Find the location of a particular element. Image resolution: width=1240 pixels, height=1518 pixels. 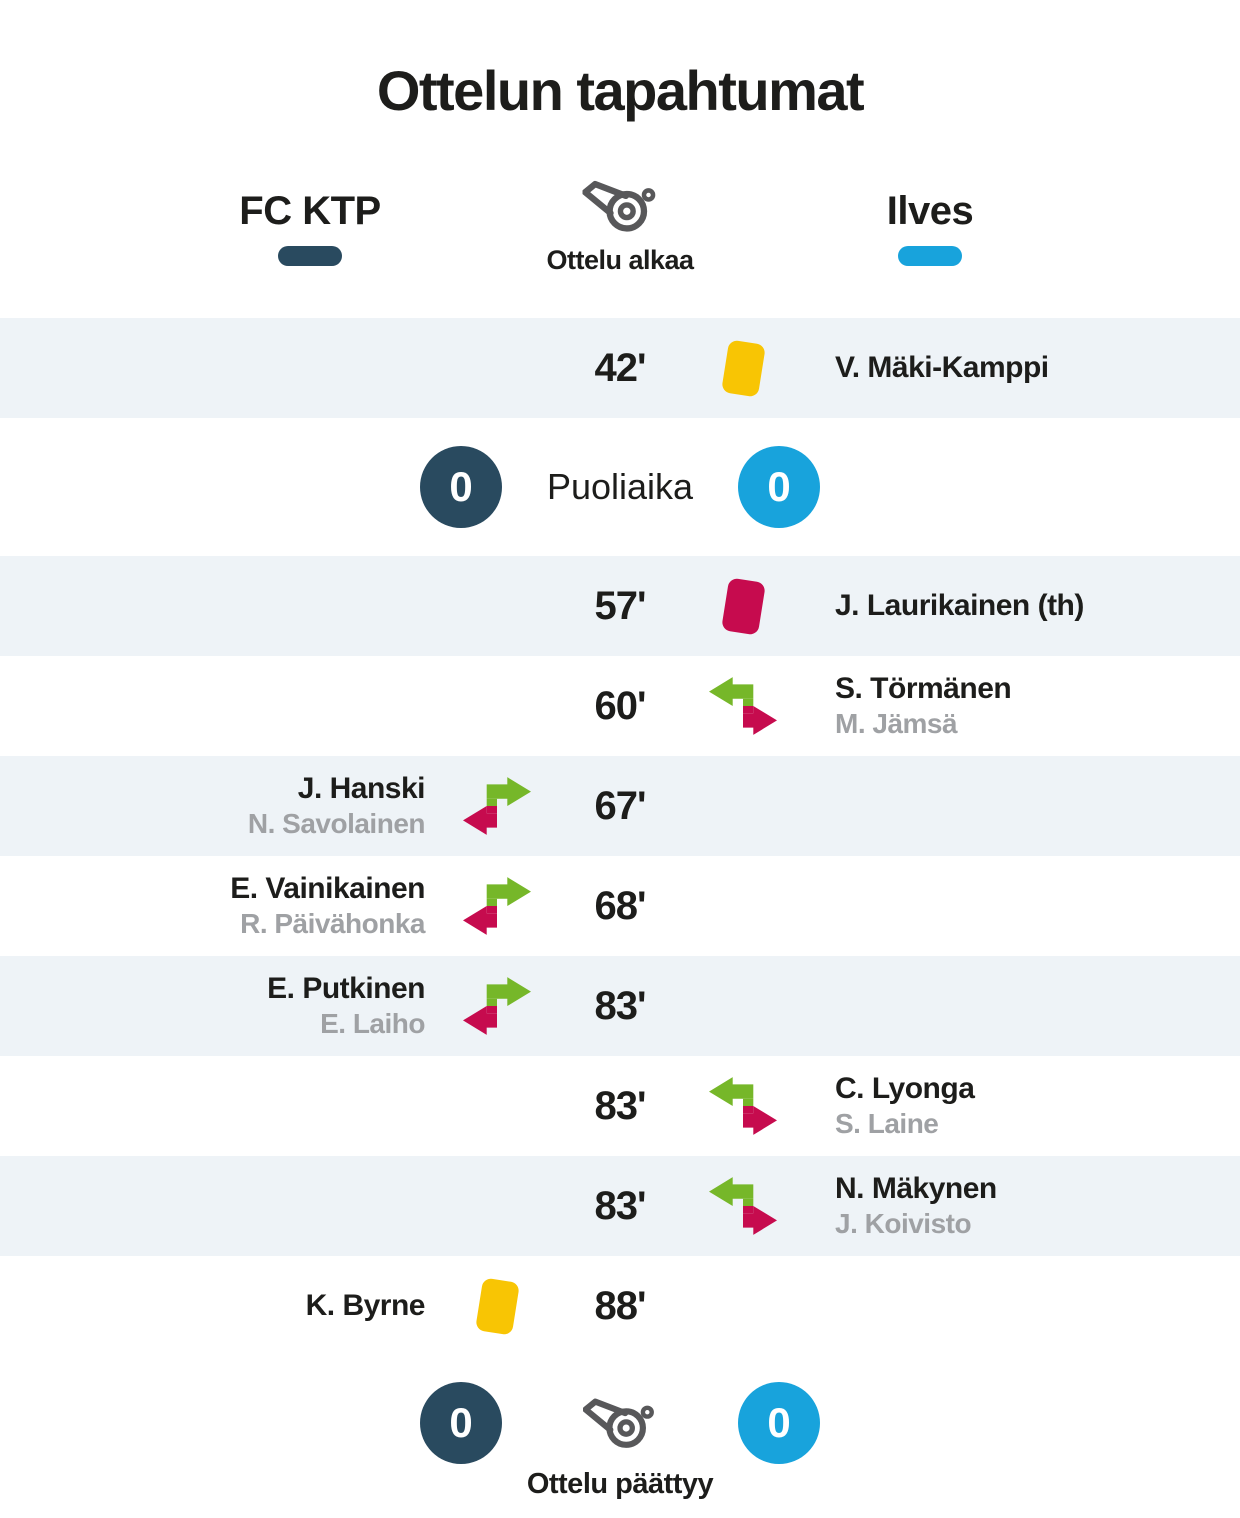

event-time: 42' is located at coordinates (620, 367).